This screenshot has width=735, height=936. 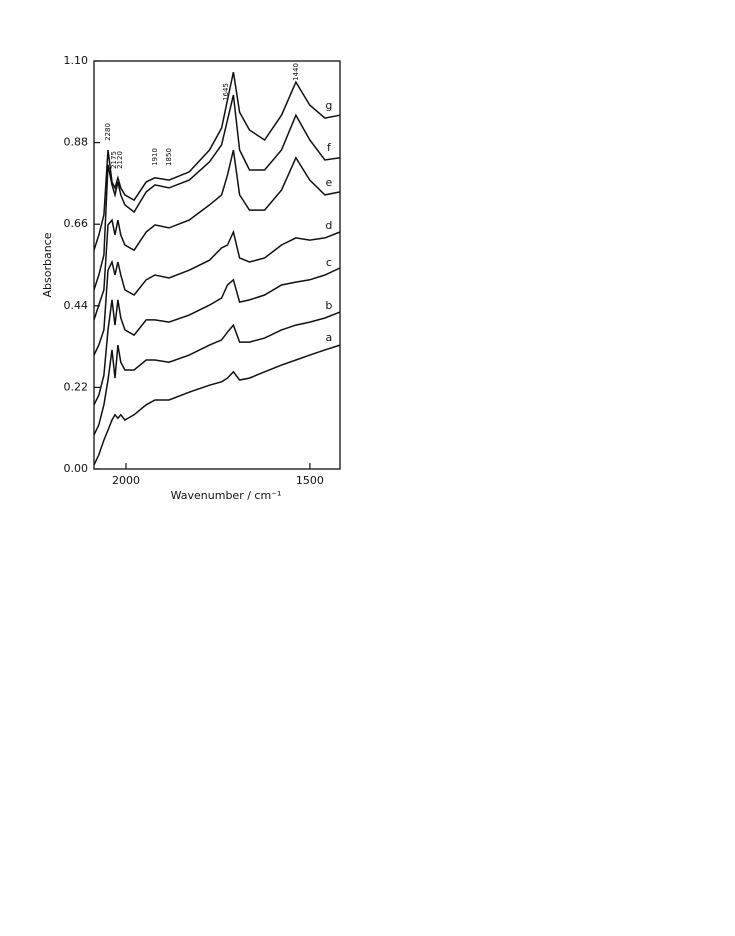 I want to click on y-tick-label: 0.22, so click(x=76, y=386).